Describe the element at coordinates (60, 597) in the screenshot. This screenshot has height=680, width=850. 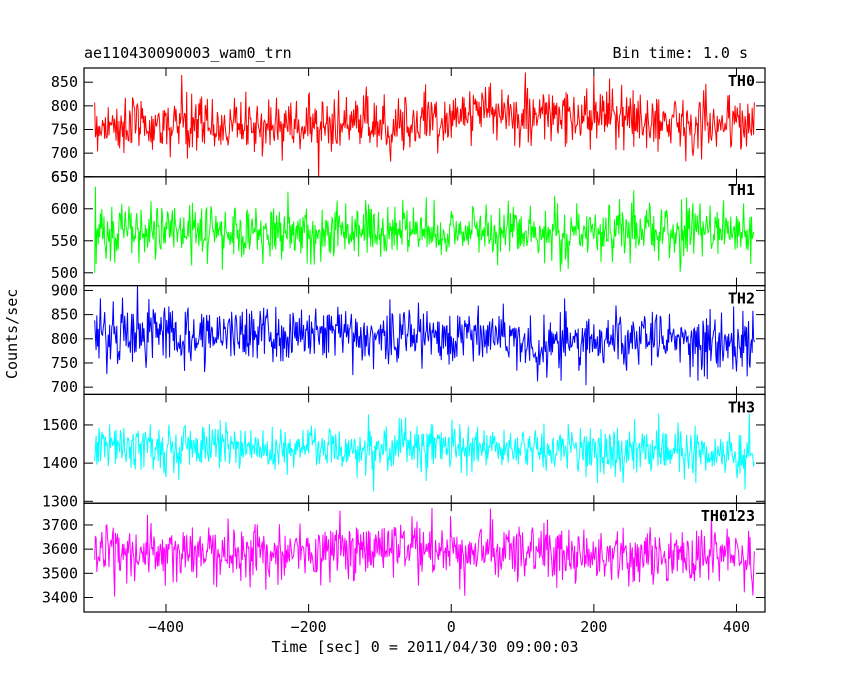
I see `y-tick-label: 3400` at that location.